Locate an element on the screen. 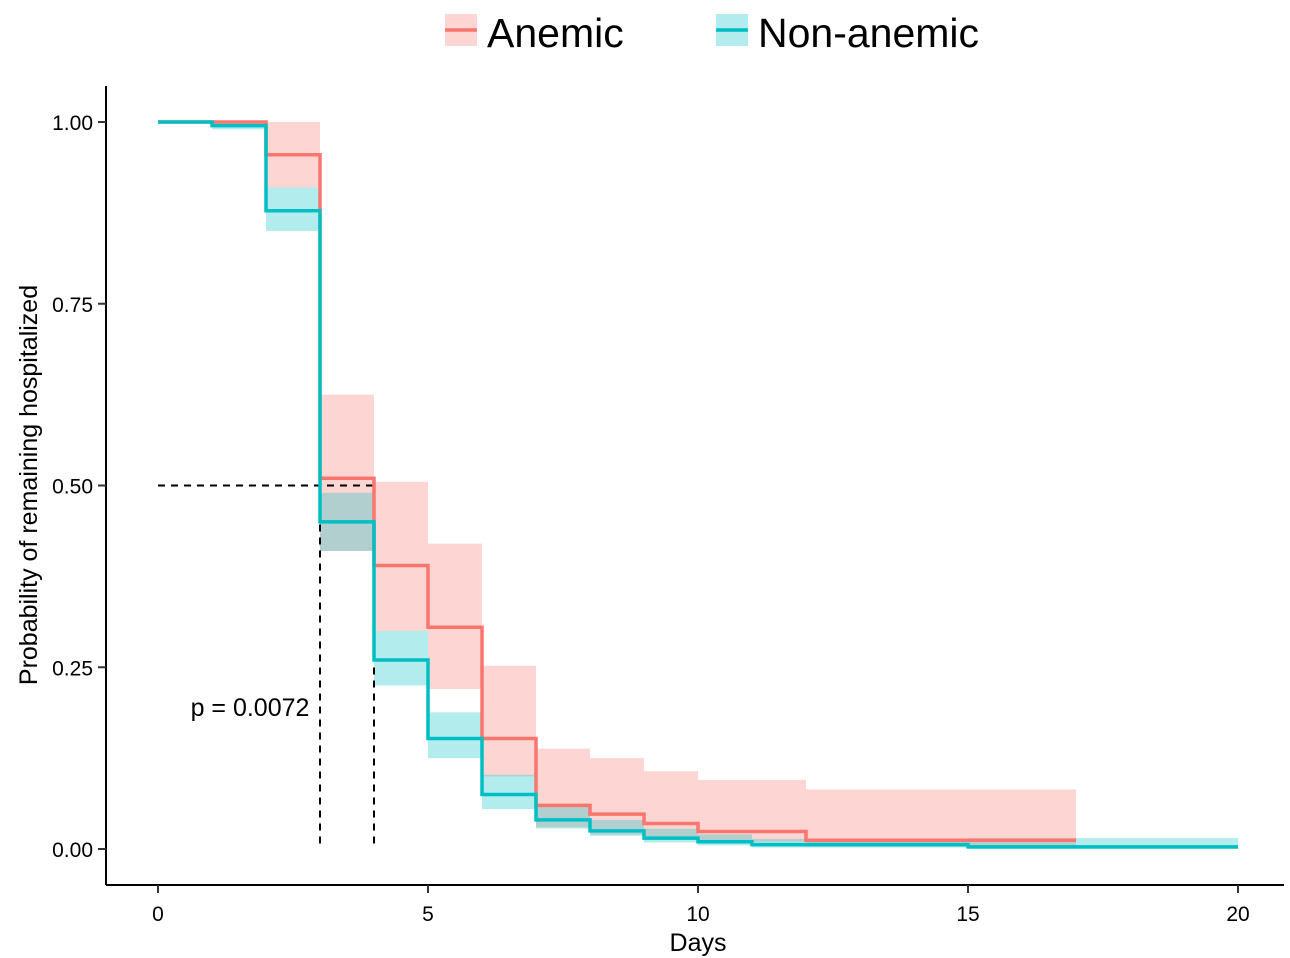  y-tick-label: 0.50 is located at coordinates (72, 487).